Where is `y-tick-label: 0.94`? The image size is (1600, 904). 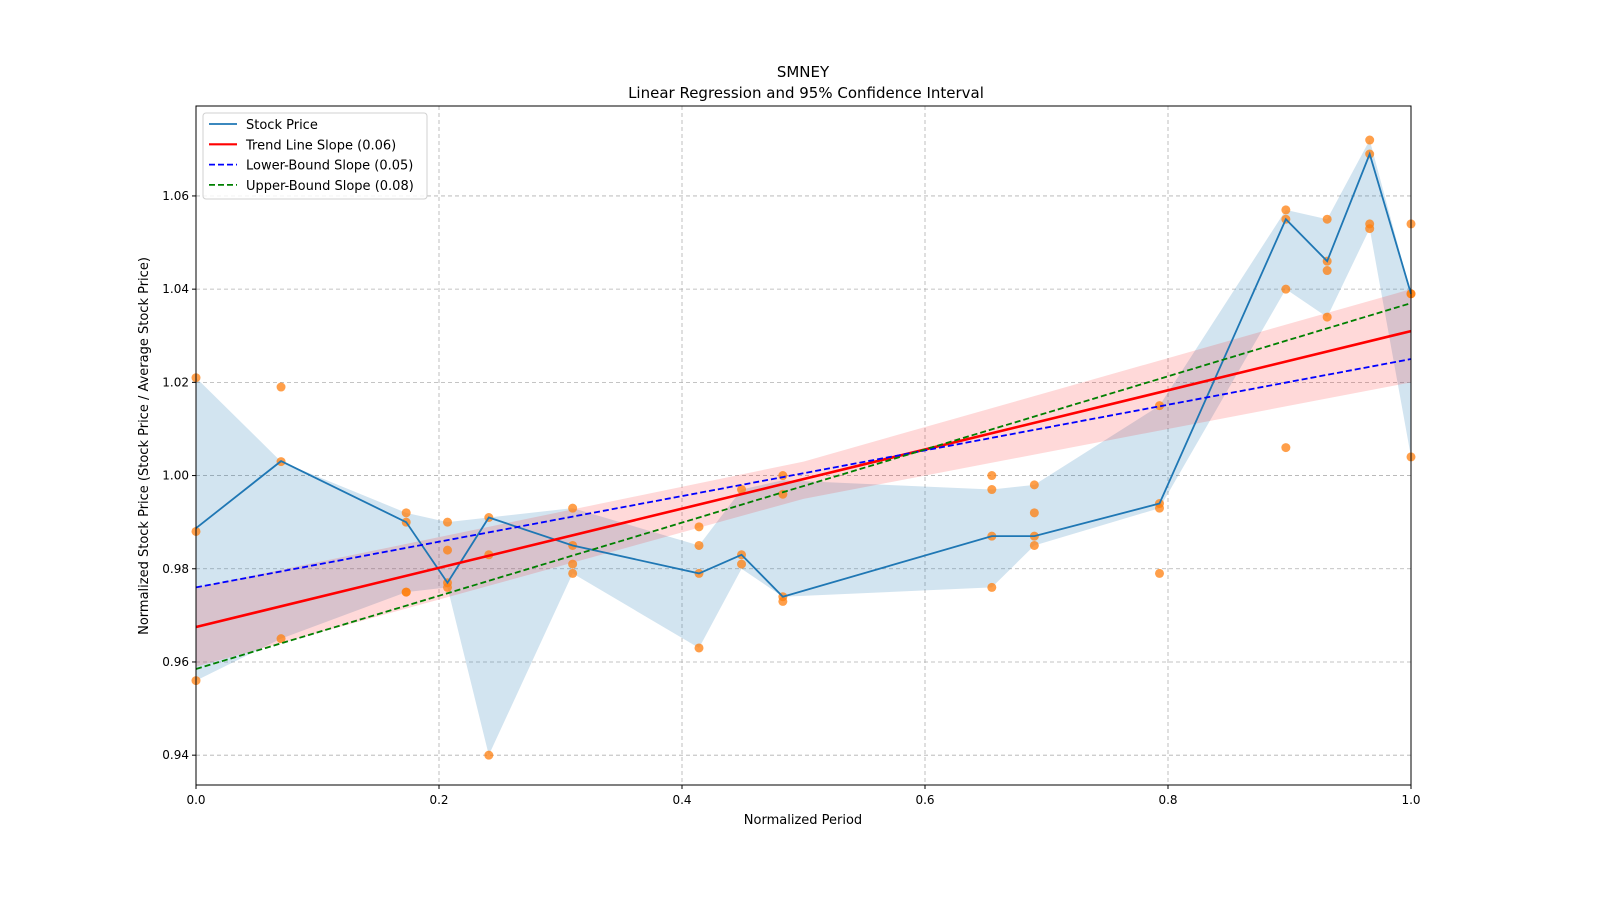
y-tick-label: 0.94 is located at coordinates (175, 755).